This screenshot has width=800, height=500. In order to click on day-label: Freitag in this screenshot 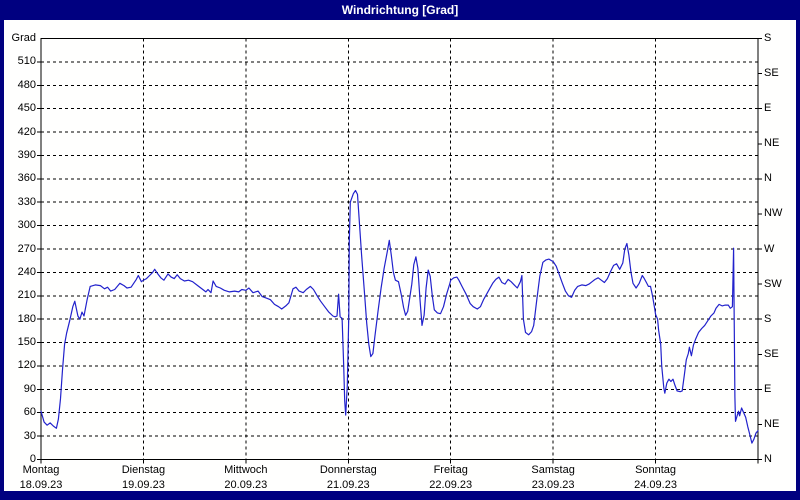, I will do `click(450, 470)`.